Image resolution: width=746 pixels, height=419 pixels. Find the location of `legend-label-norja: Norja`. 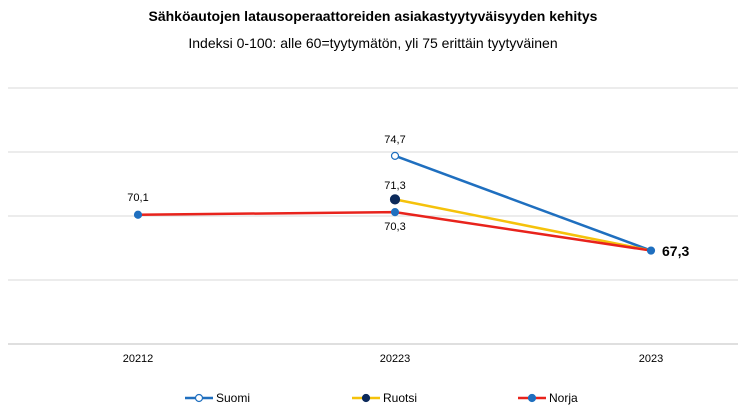

legend-label-norja: Norja is located at coordinates (563, 398).